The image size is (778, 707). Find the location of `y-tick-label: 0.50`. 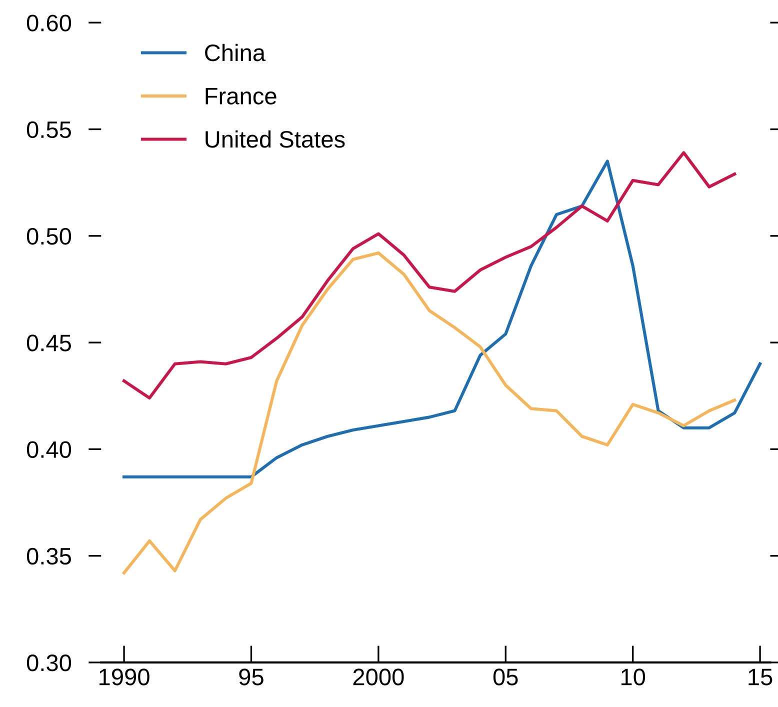

y-tick-label: 0.50 is located at coordinates (49, 236).